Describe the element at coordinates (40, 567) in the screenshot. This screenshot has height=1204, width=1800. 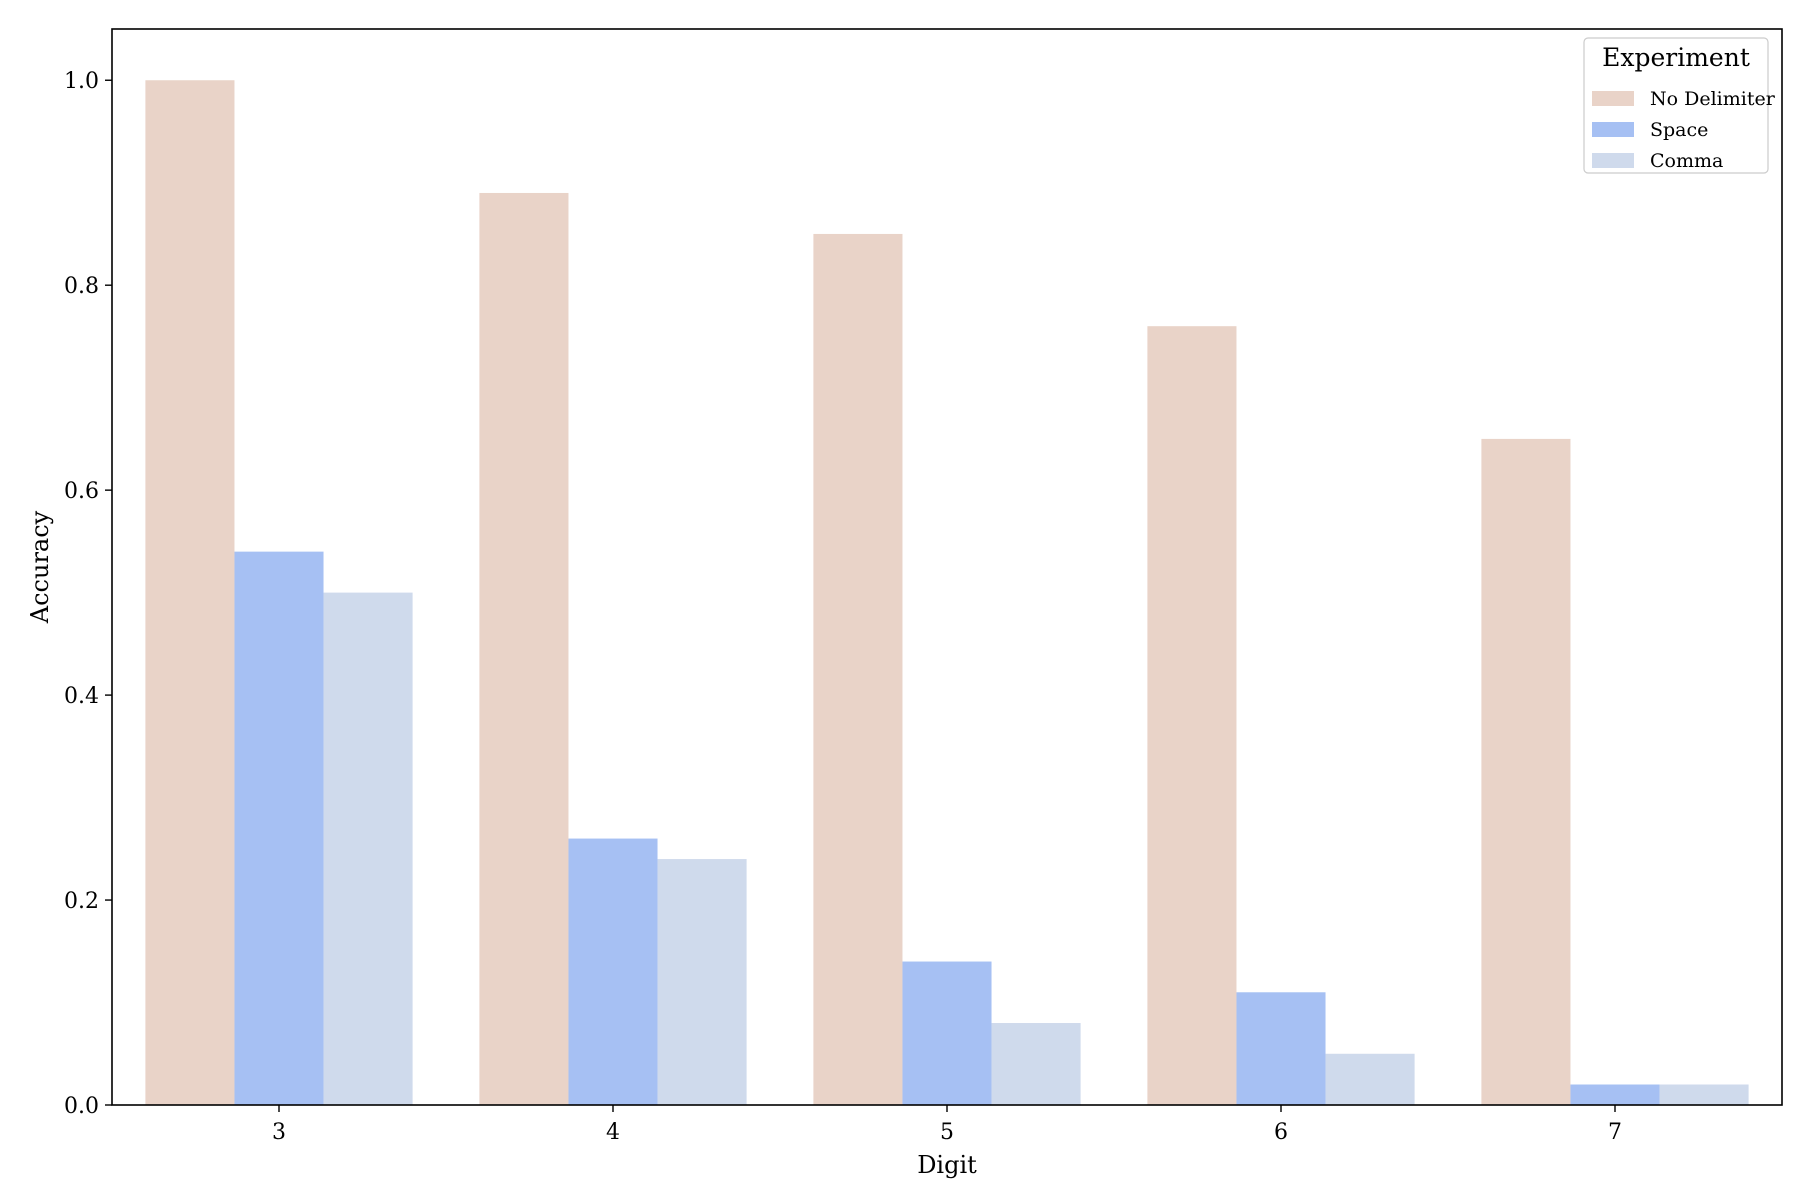
I see `y-axis-label: Accuracy` at that location.